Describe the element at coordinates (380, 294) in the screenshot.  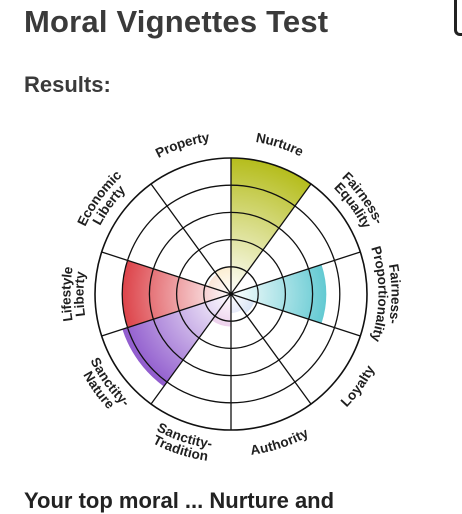
I see `svg-text: Proportionality` at that location.